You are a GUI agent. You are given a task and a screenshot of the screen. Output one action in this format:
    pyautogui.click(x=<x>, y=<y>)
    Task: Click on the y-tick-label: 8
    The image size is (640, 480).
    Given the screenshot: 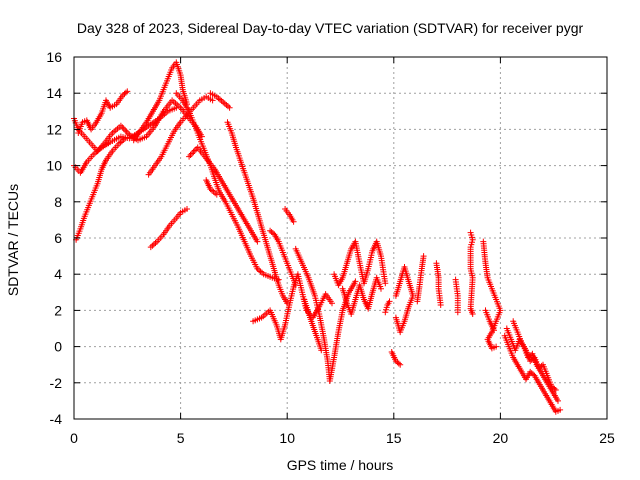 What is the action you would take?
    pyautogui.click(x=58, y=202)
    